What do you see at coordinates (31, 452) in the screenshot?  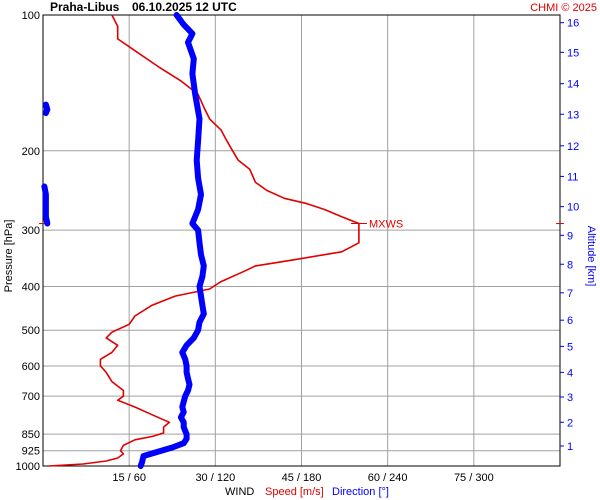 I see `pressure-tick-label-925: 925` at bounding box center [31, 452].